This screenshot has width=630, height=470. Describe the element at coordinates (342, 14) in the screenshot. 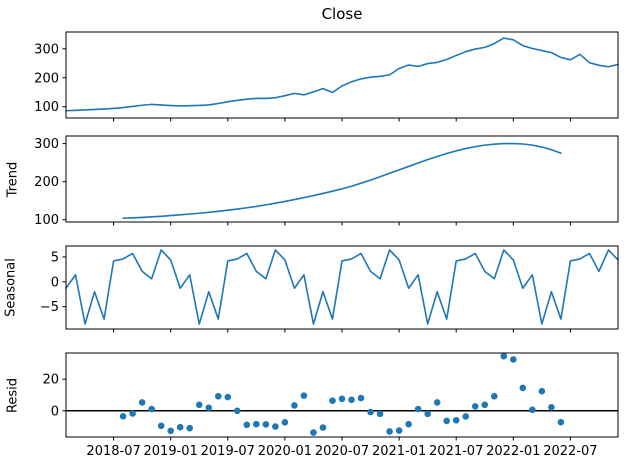

I see `chart-title: Close` at that location.